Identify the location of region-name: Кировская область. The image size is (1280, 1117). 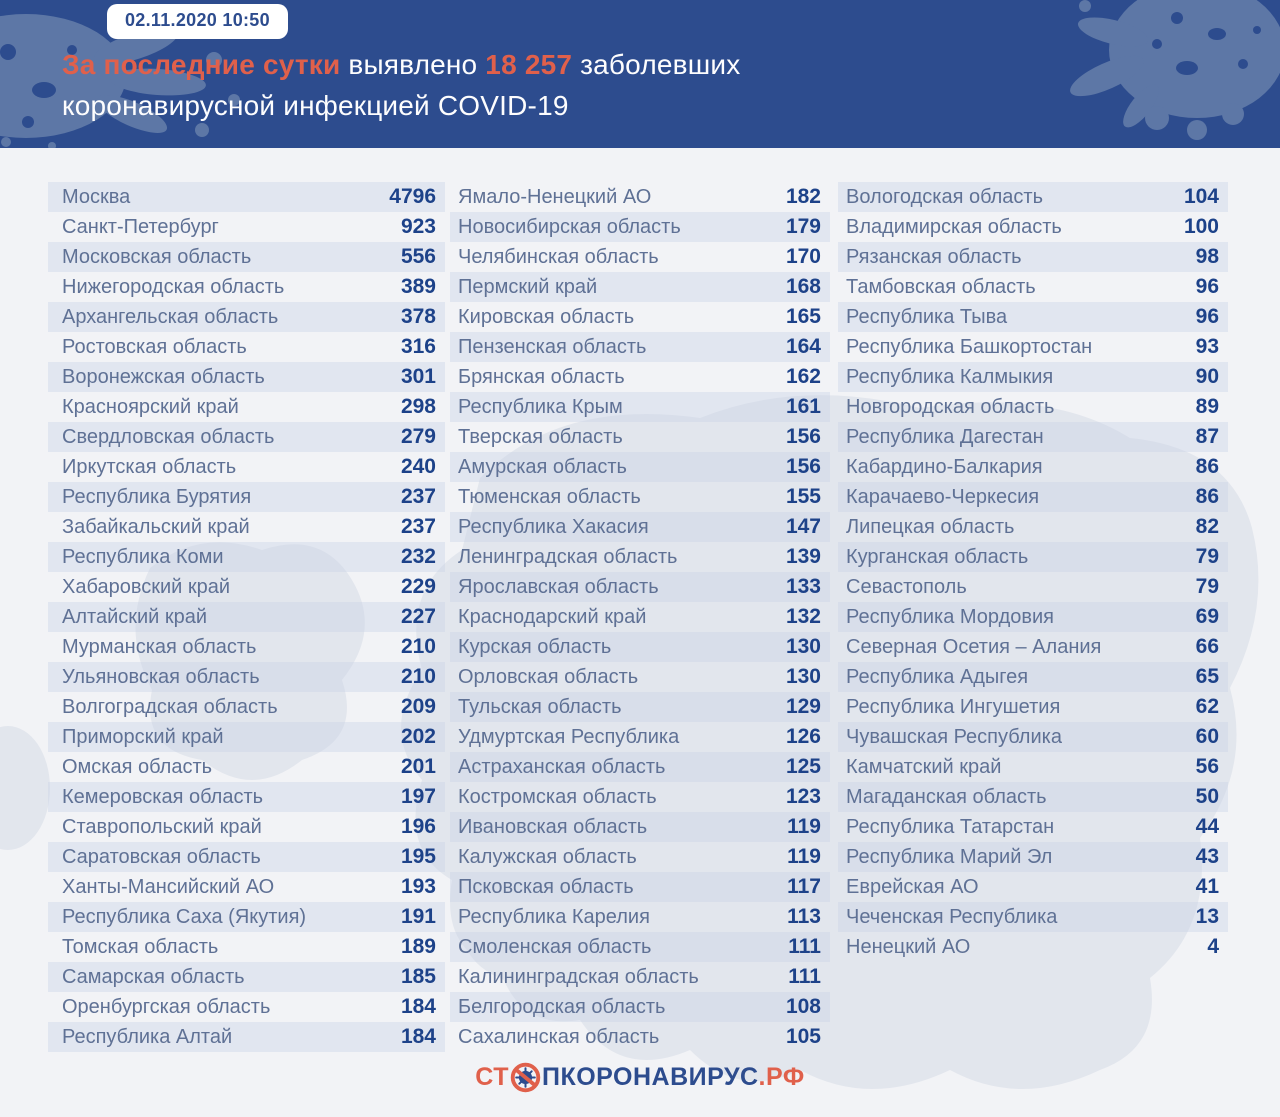
(546, 316).